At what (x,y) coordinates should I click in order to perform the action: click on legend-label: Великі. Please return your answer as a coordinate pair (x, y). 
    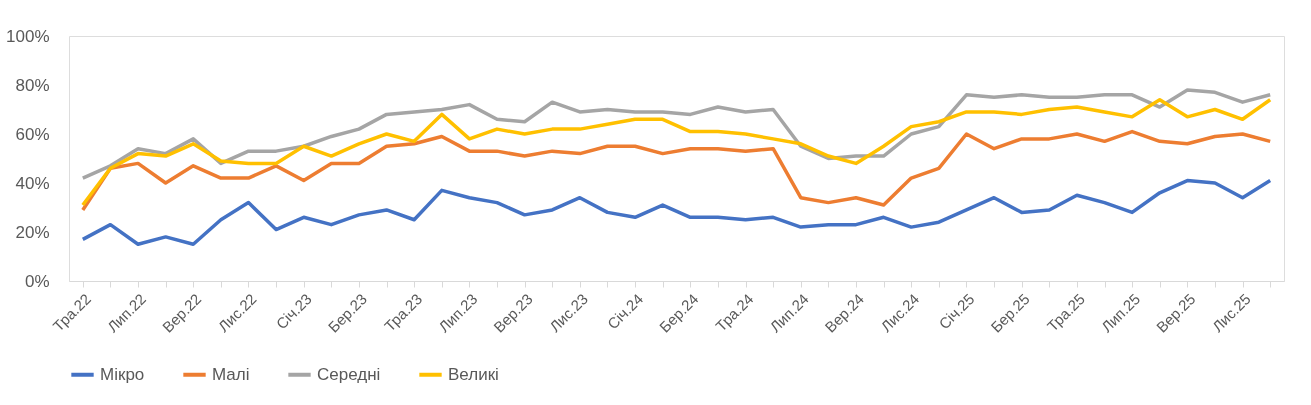
    Looking at the image, I should click on (473, 374).